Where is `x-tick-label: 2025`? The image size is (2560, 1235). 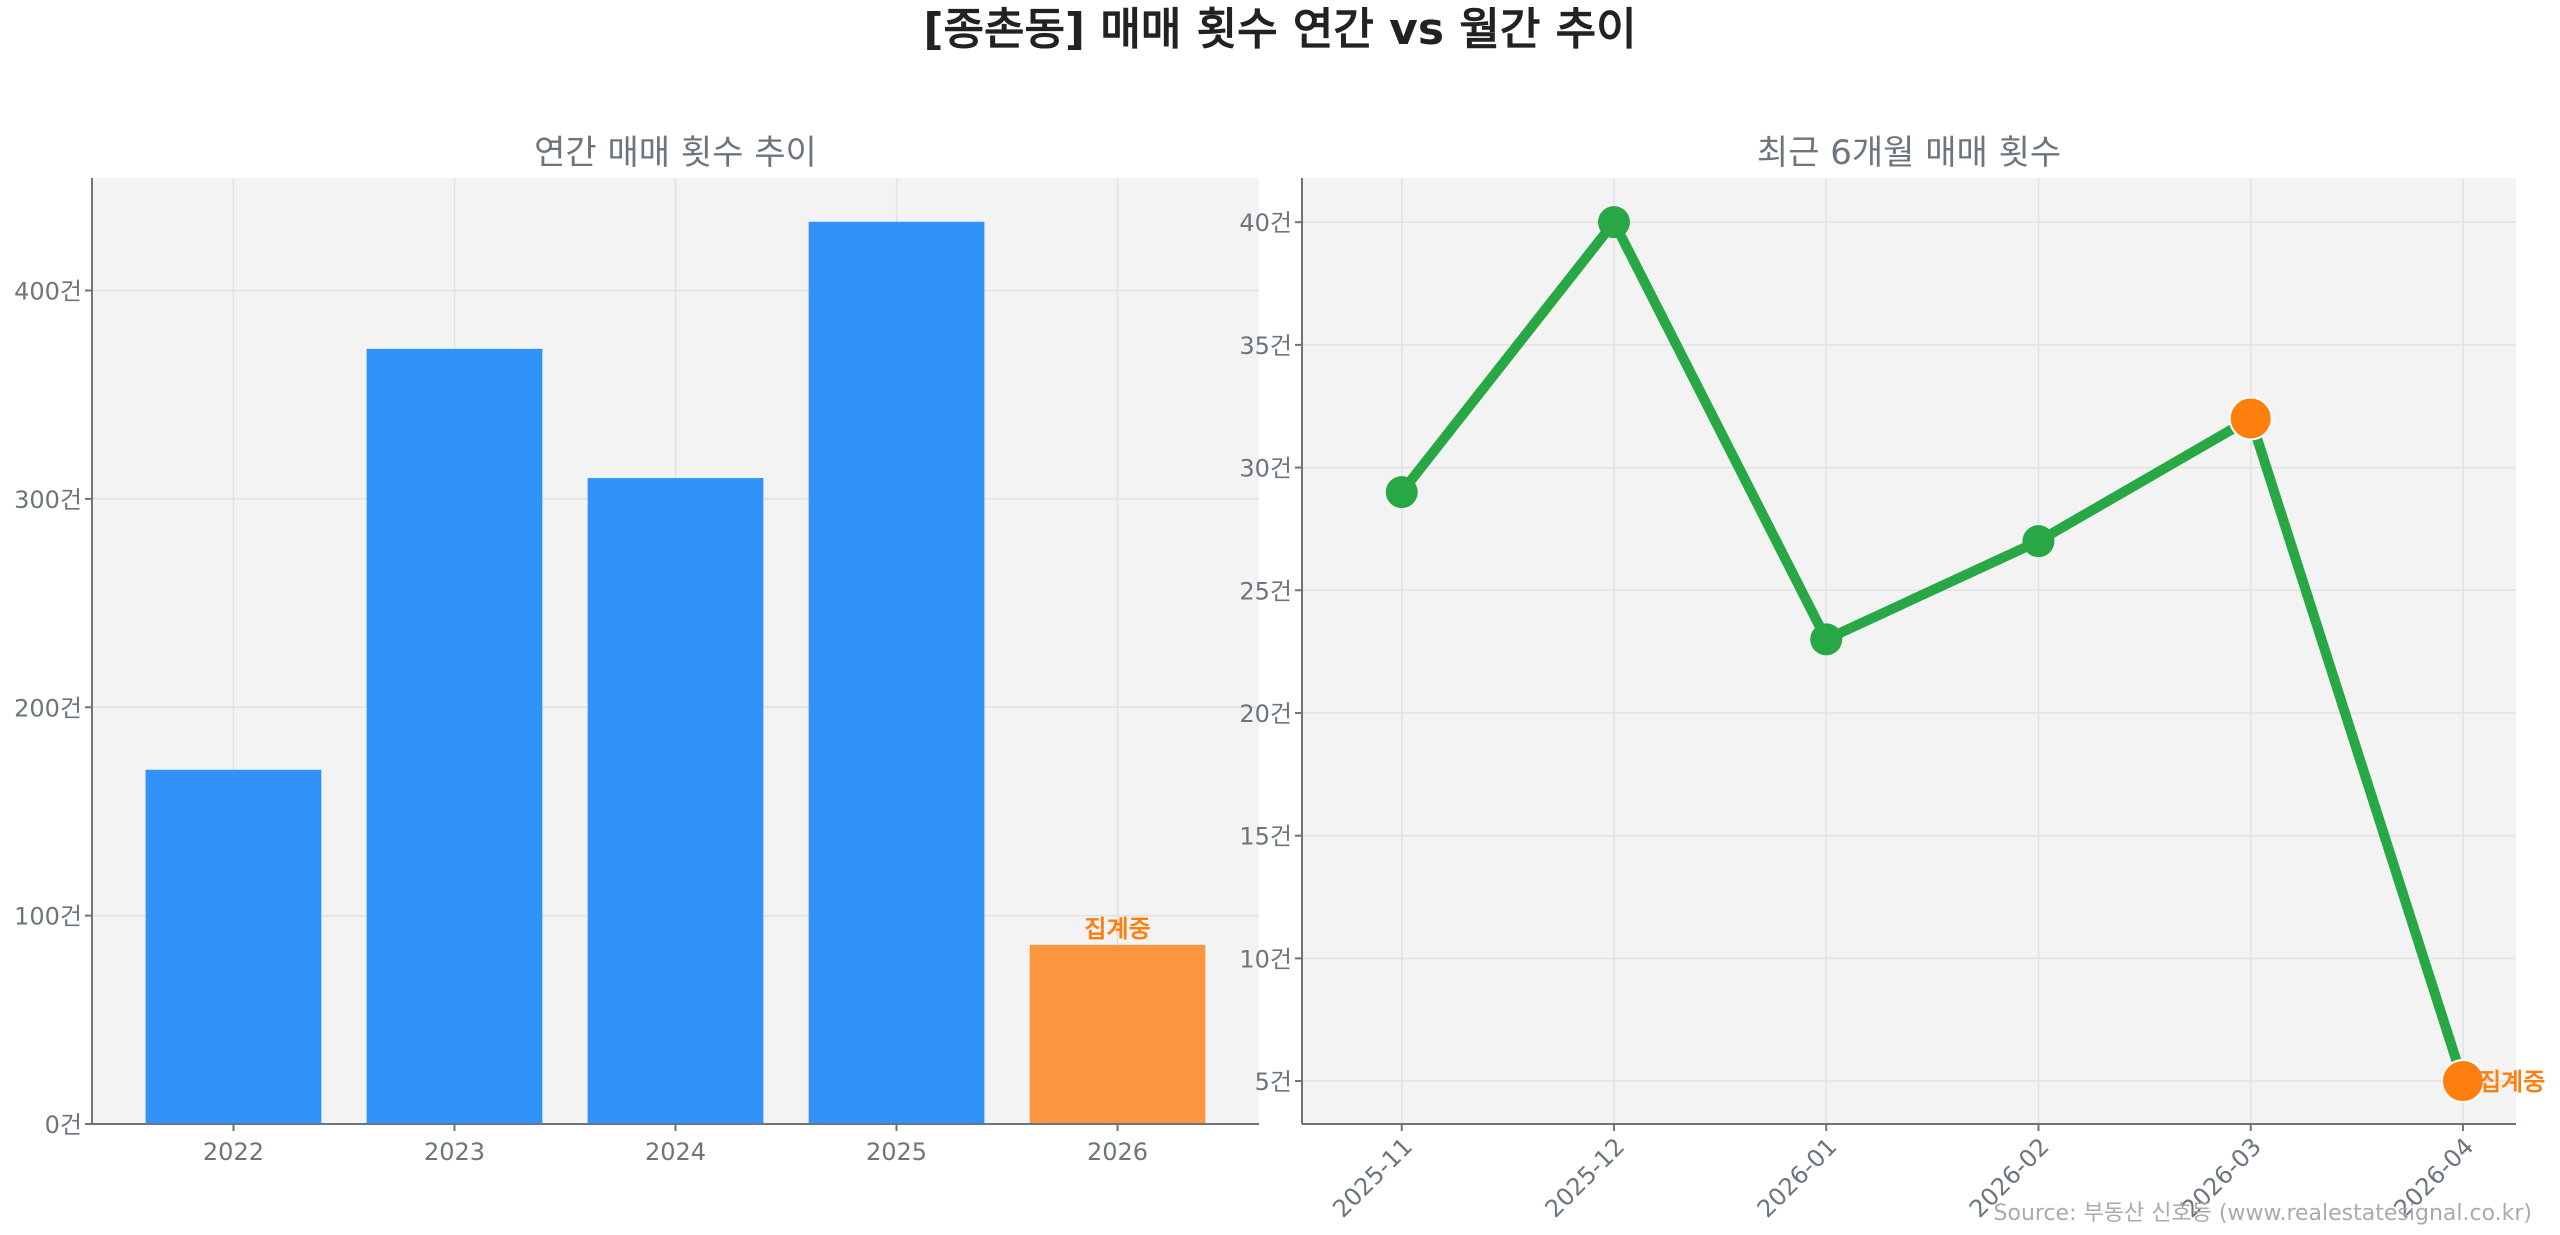
x-tick-label: 2025 is located at coordinates (896, 1152).